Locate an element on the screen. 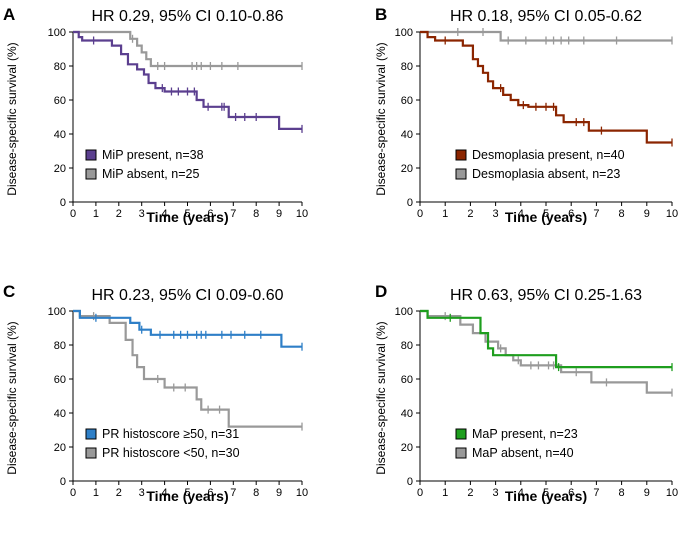 This screenshot has width=685, height=536. panel-letter: C is located at coordinates (9, 291).